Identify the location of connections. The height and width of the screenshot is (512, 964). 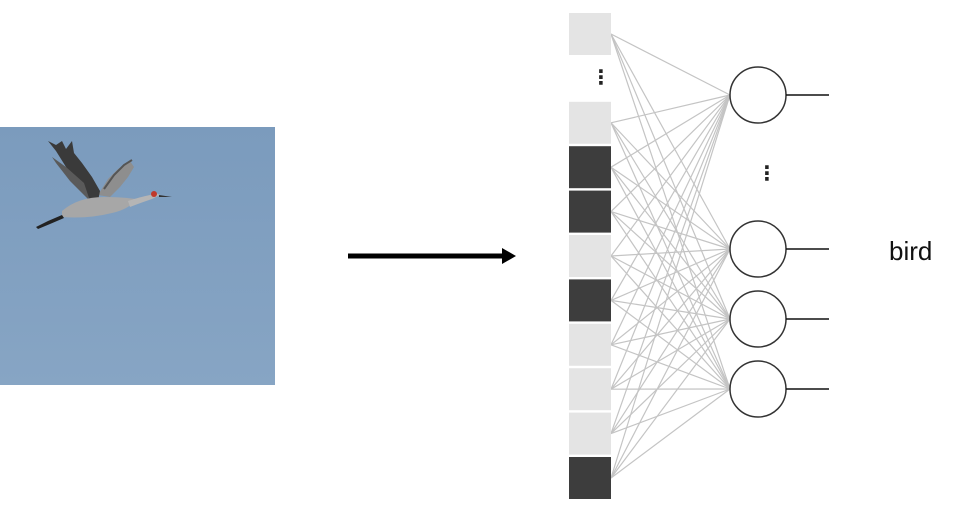
(670, 256).